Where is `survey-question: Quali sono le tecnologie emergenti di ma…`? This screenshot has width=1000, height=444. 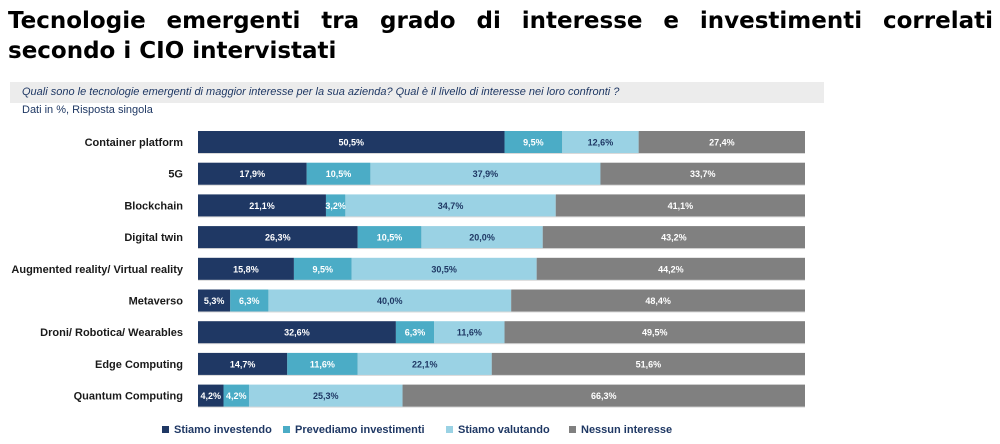
survey-question: Quali sono le tecnologie emergenti di ma… is located at coordinates (321, 92).